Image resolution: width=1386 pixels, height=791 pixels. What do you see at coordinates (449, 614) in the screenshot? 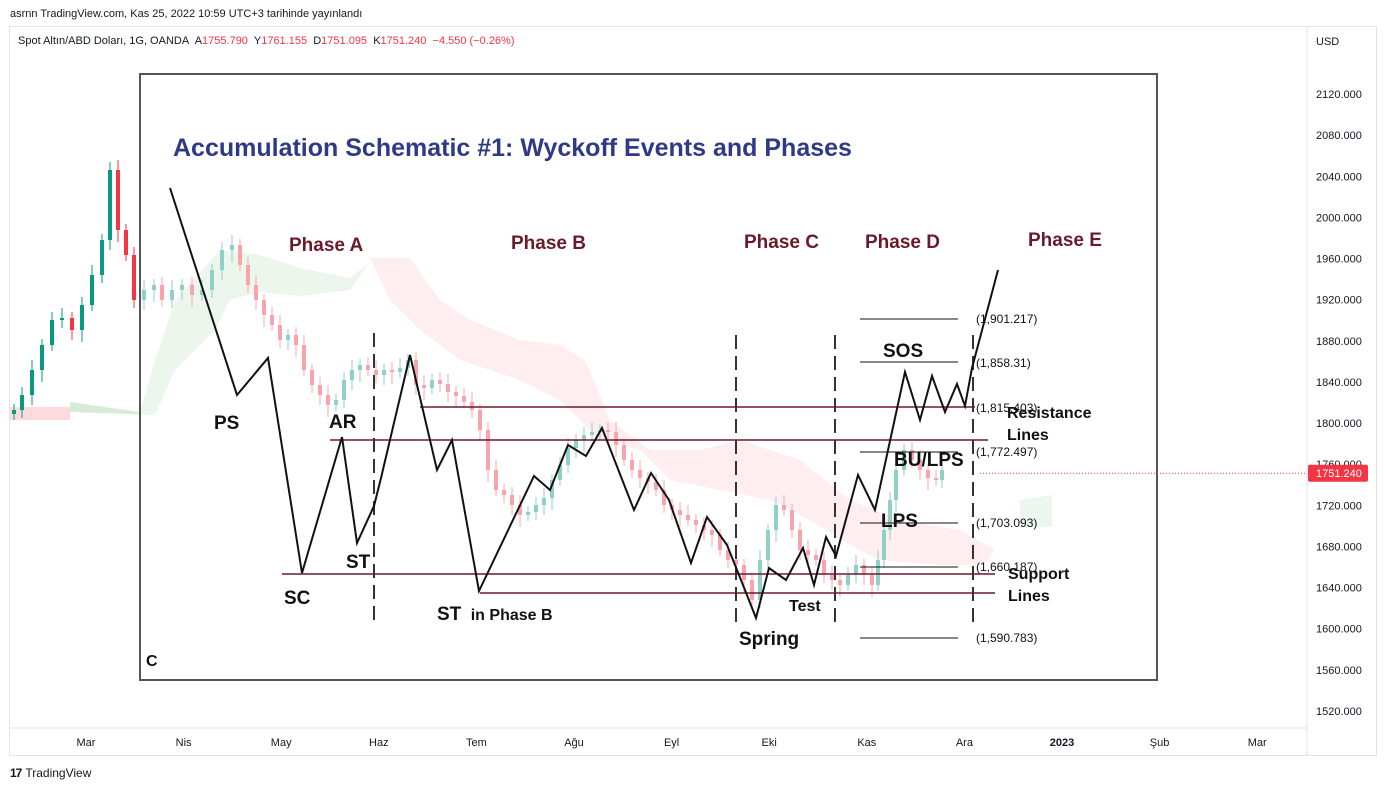
I see `st-phase-b-main: ST` at bounding box center [449, 614].